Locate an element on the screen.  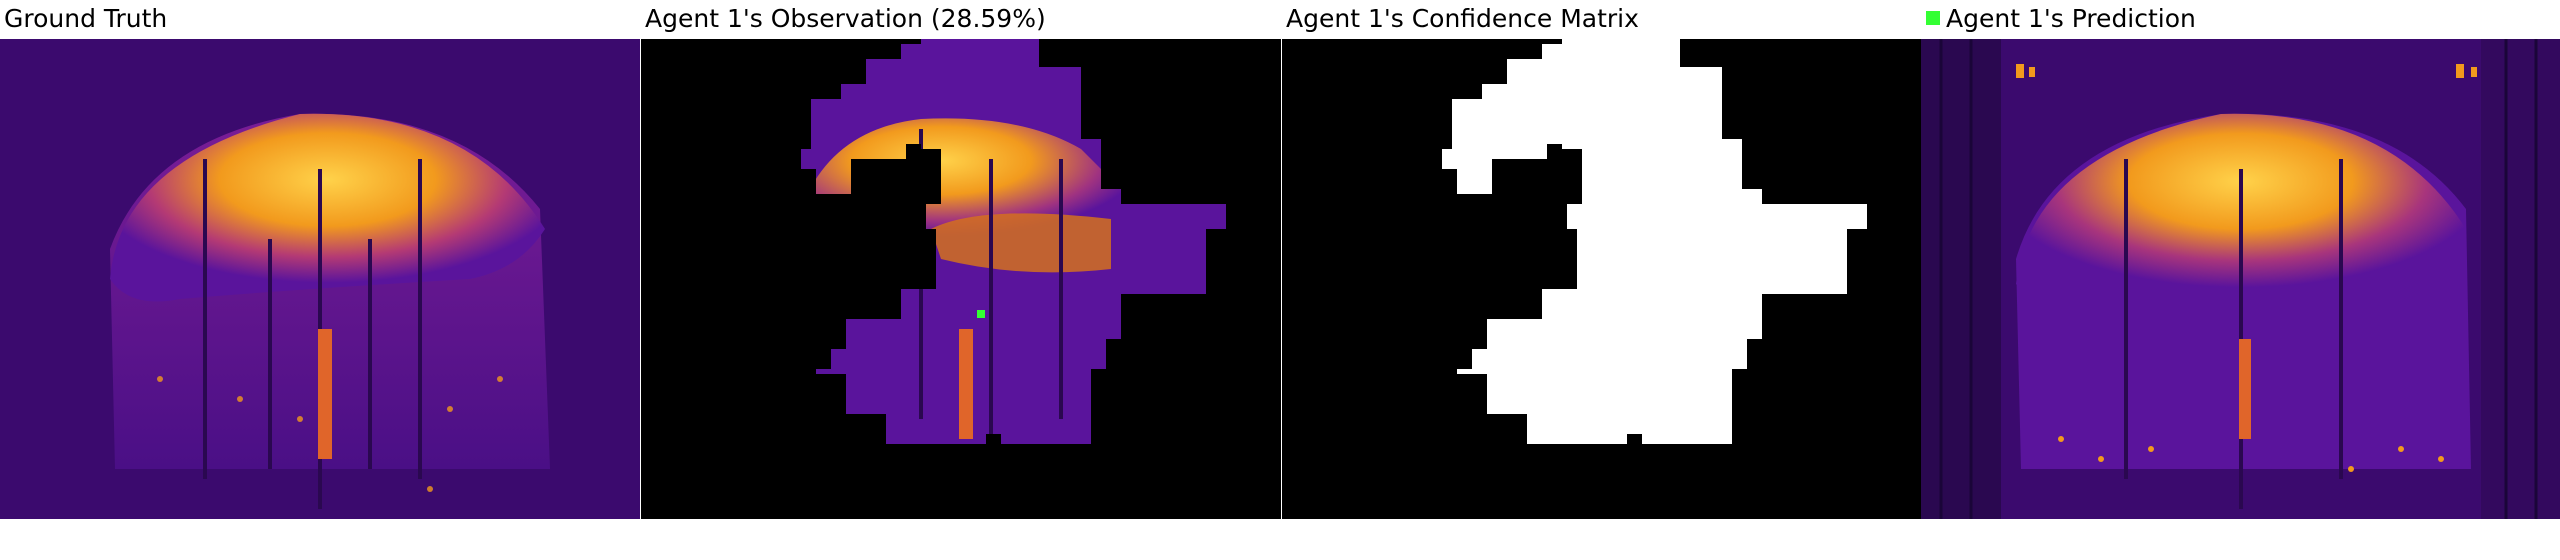
green-square-icon is located at coordinates (1933, 18).